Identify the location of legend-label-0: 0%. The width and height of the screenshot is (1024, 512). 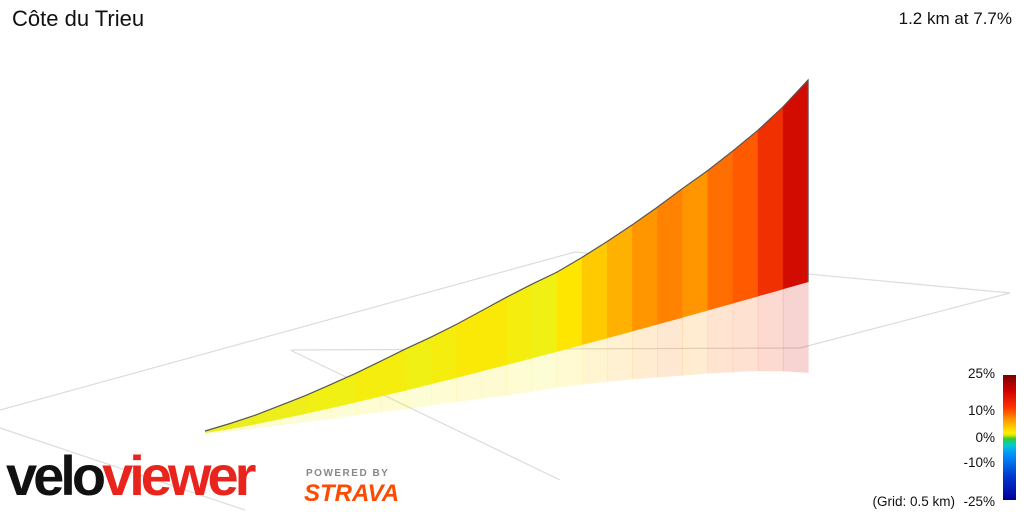
(985, 437).